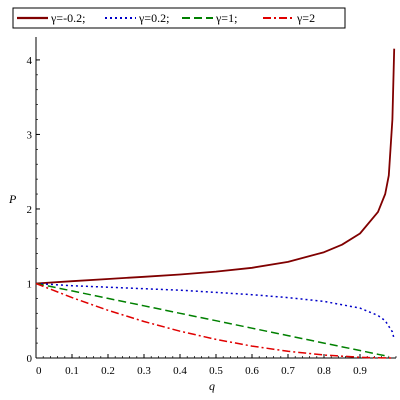 The width and height of the screenshot is (400, 400). Describe the element at coordinates (252, 371) in the screenshot. I see `x-tick-label: 0.6` at that location.